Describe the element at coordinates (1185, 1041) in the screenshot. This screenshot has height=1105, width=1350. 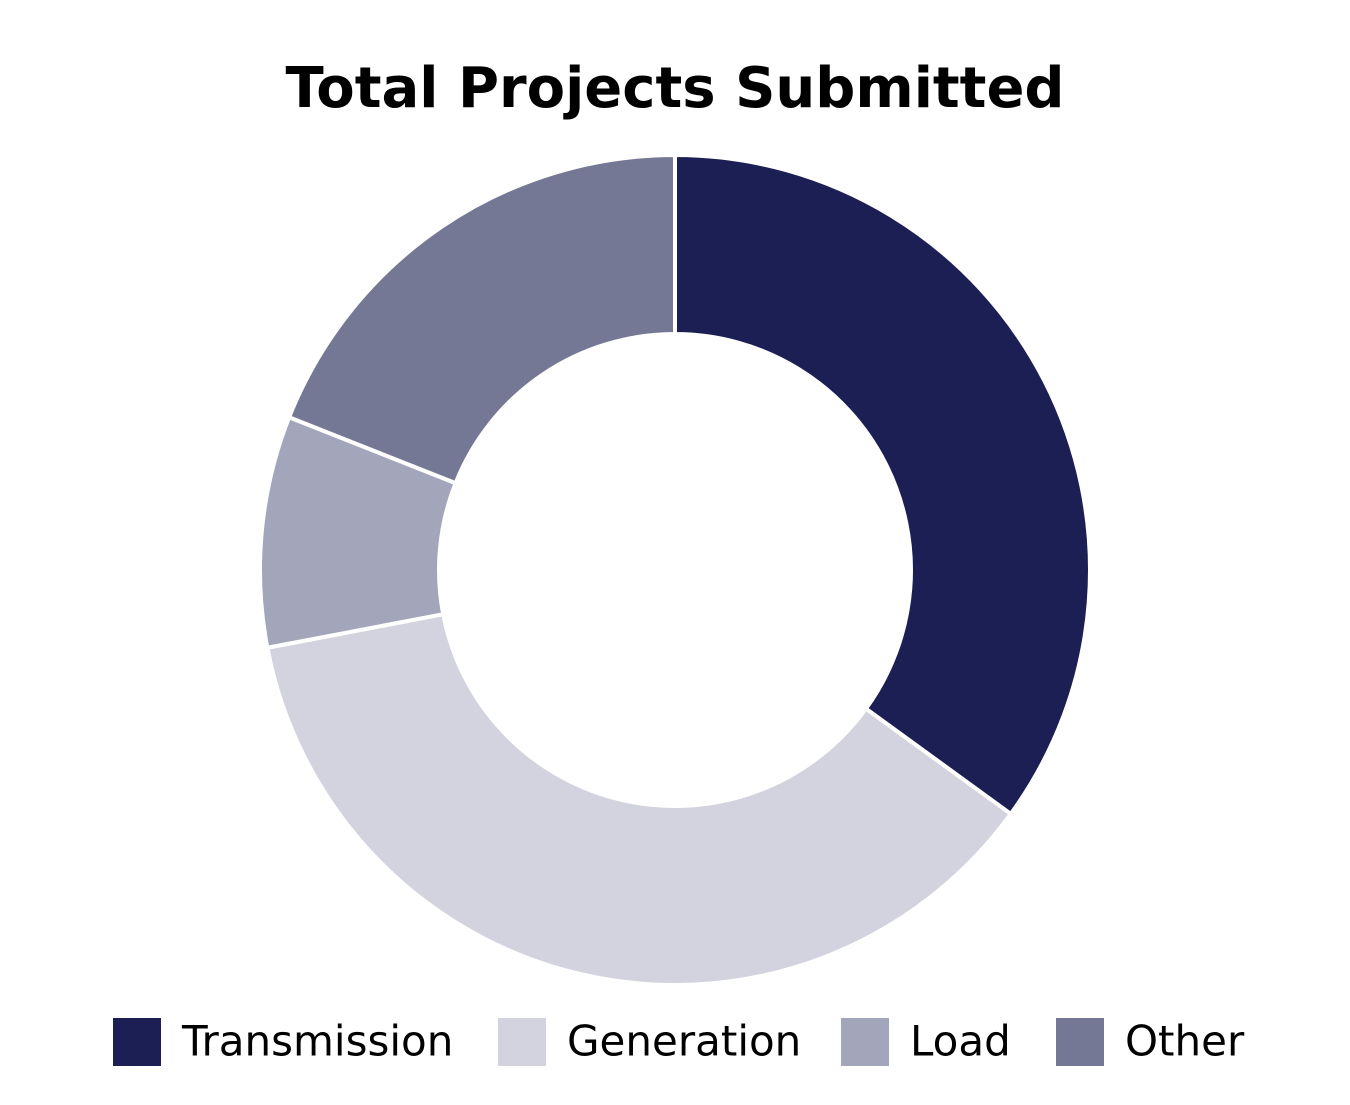
I see `legend-label: Other` at that location.